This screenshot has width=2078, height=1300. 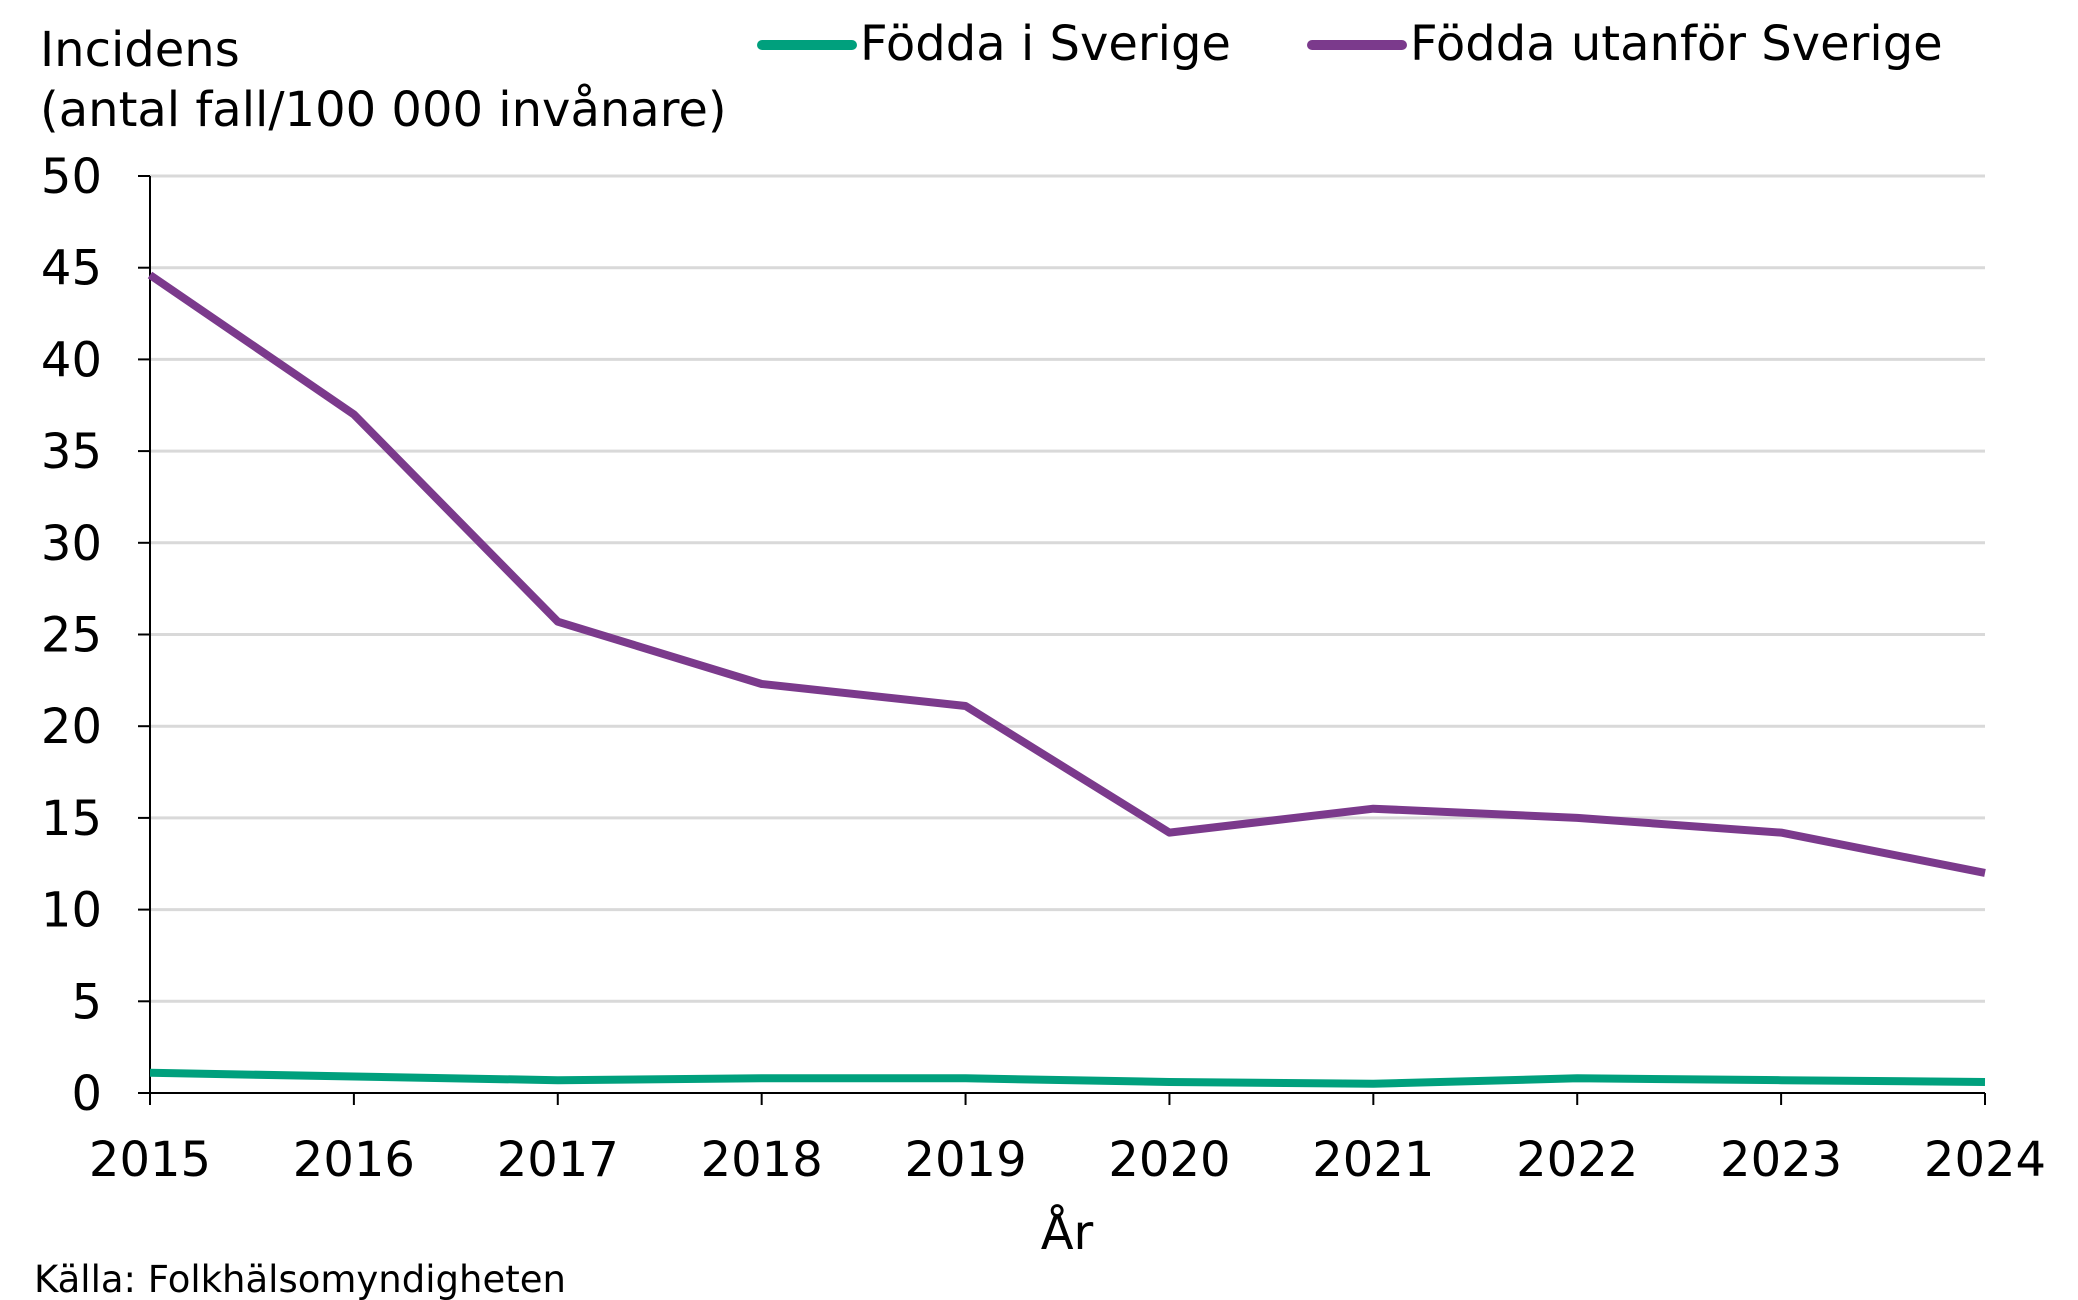 I want to click on x-tick-label: 2022, so click(x=1577, y=1160).